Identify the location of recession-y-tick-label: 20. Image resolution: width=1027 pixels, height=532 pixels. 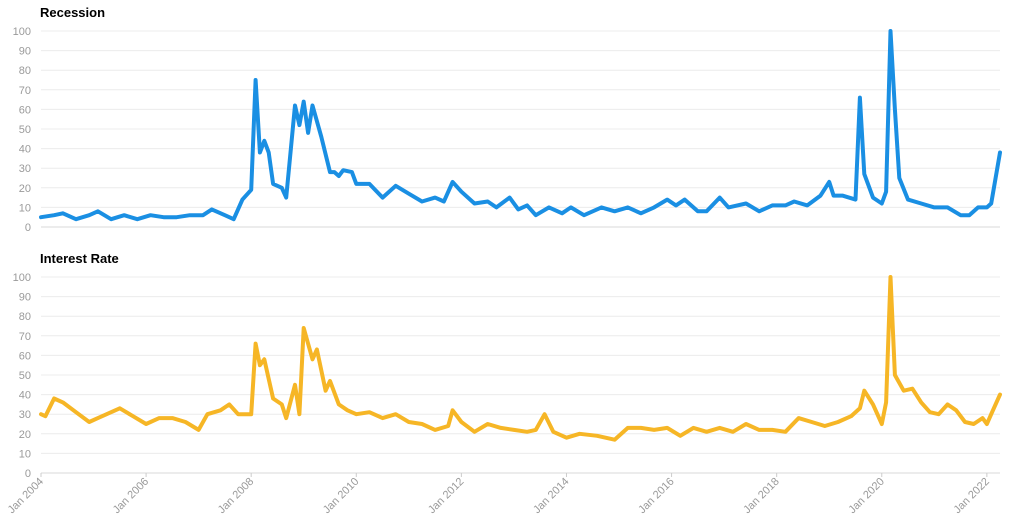
(25, 189).